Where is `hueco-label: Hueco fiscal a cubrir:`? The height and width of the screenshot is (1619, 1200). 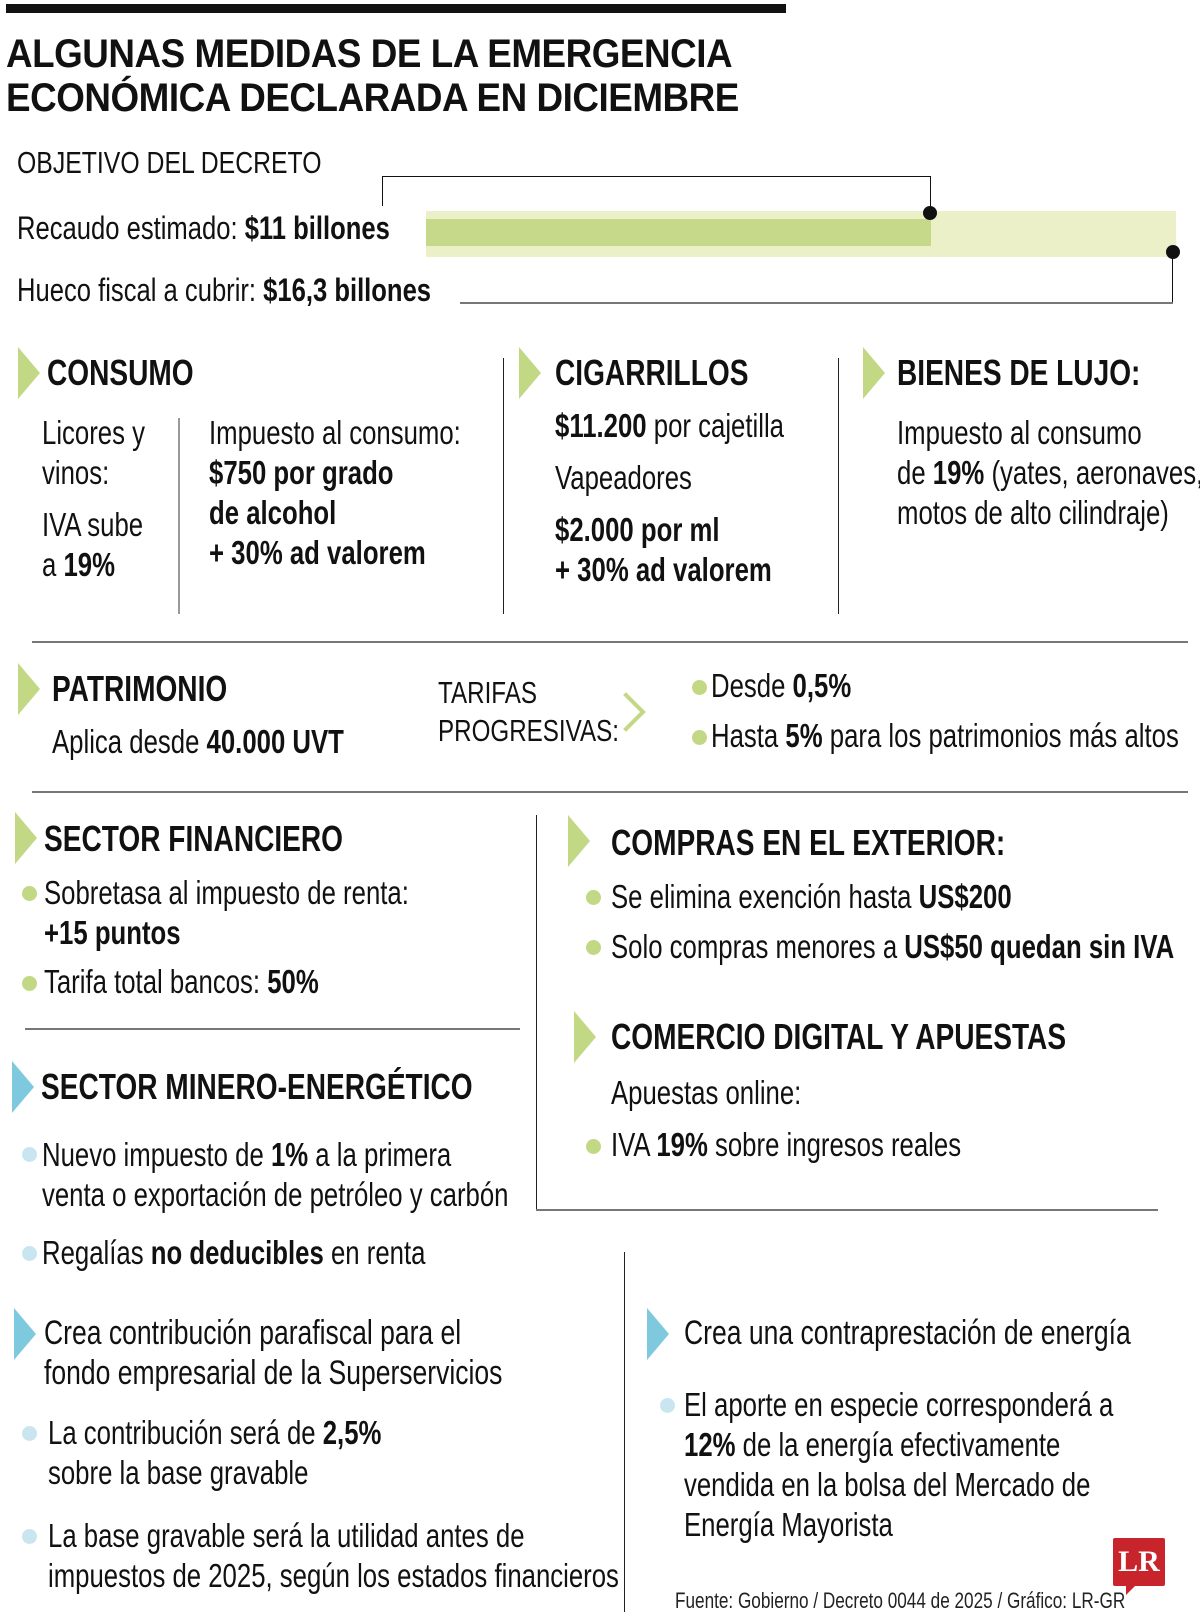 hueco-label: Hueco fiscal a cubrir: is located at coordinates (140, 290).